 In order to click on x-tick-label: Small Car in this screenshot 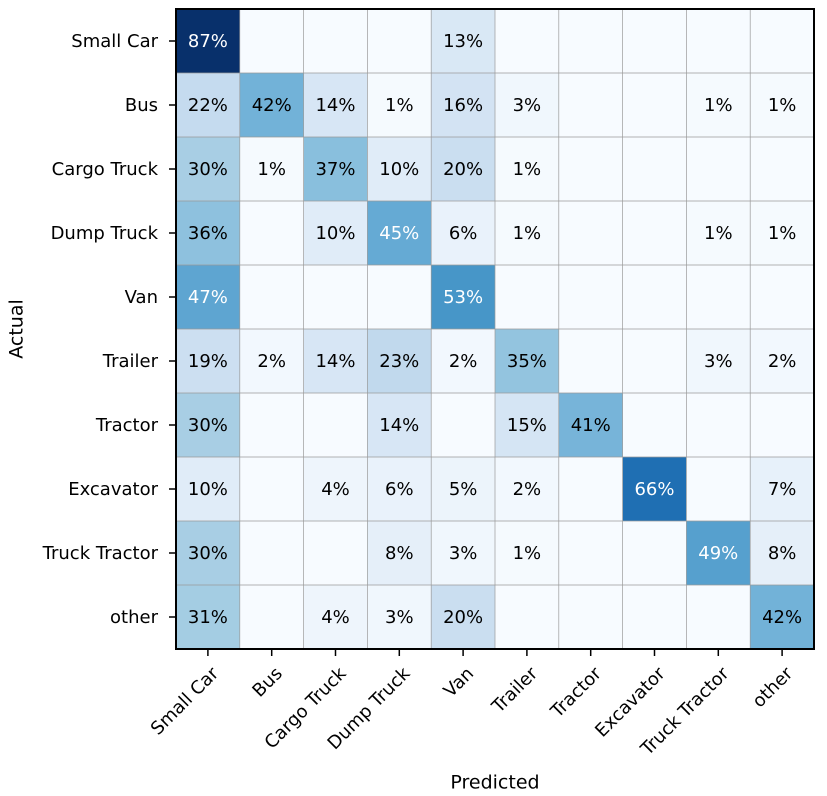, I will do `click(185, 701)`.